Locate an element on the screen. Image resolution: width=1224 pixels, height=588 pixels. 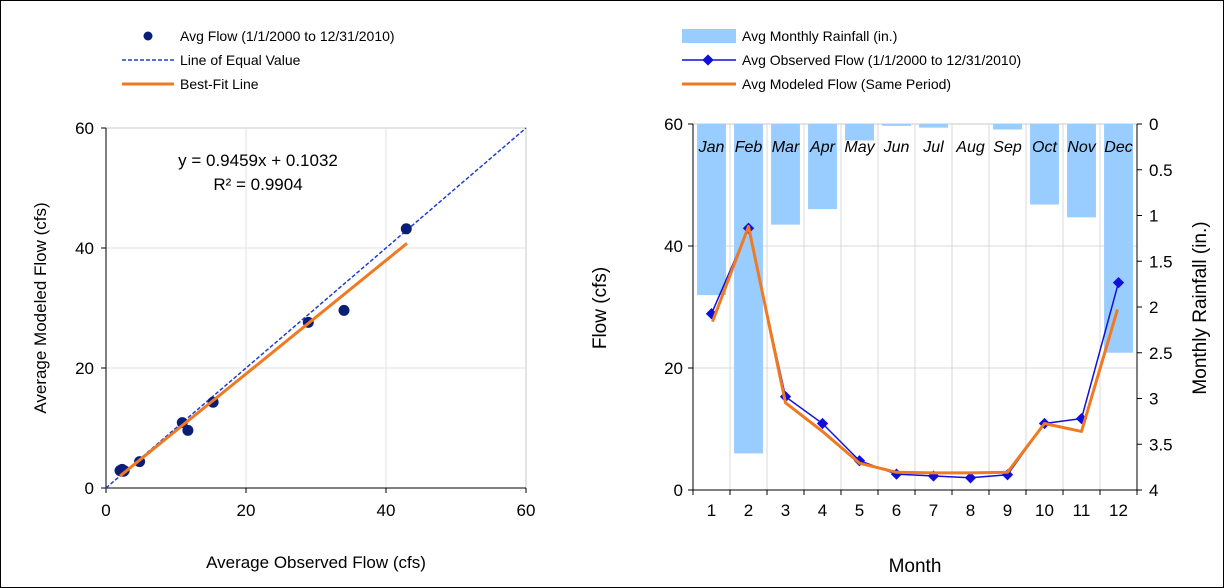
combo-x-tick-label: 11 is located at coordinates (1082, 510).